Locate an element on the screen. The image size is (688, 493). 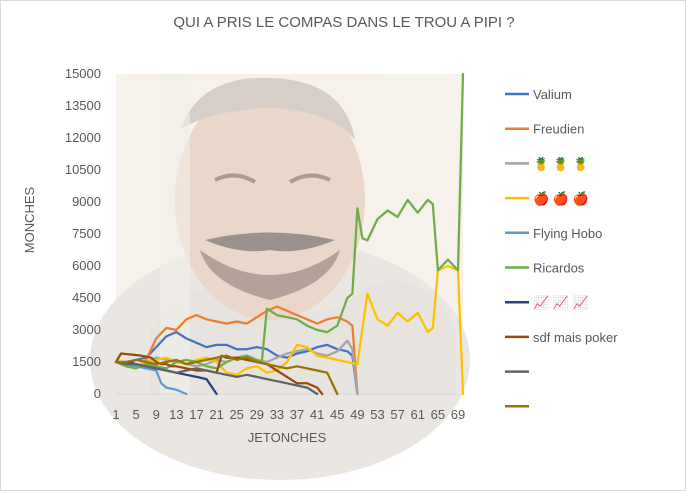
y-tick-label: 15000 is located at coordinates (83, 73).